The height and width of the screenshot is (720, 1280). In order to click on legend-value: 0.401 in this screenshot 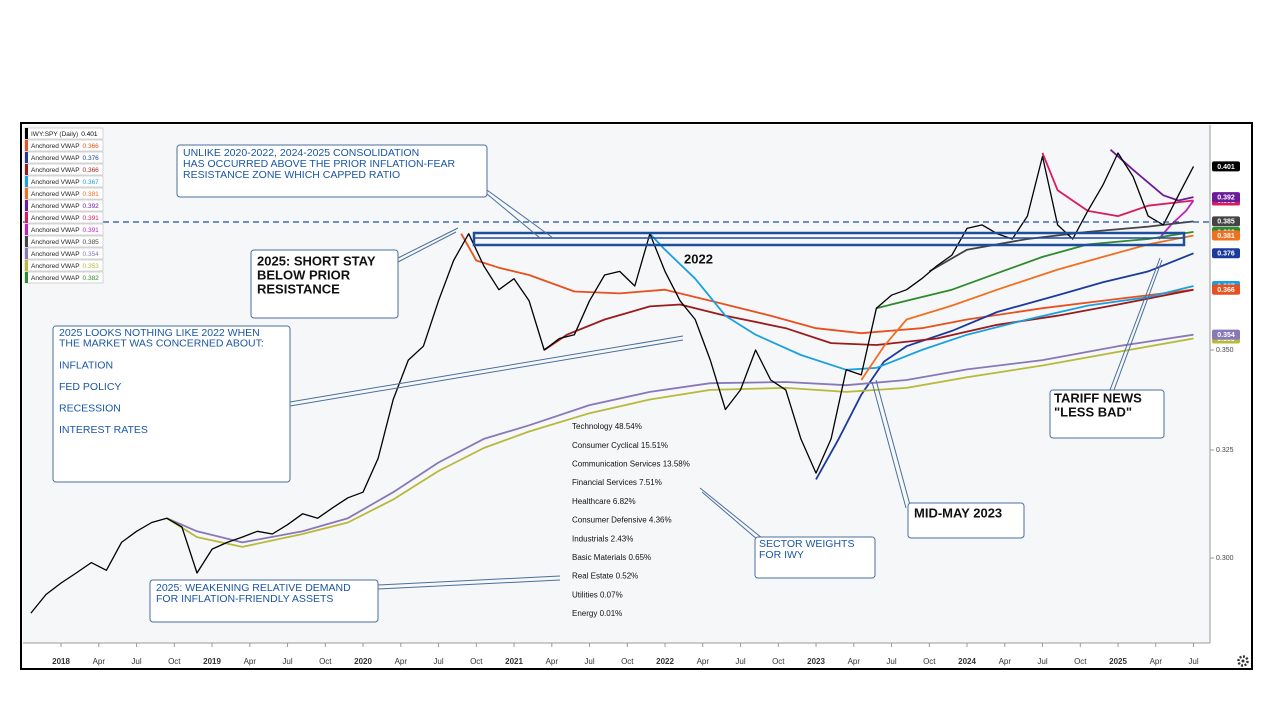, I will do `click(89, 134)`.